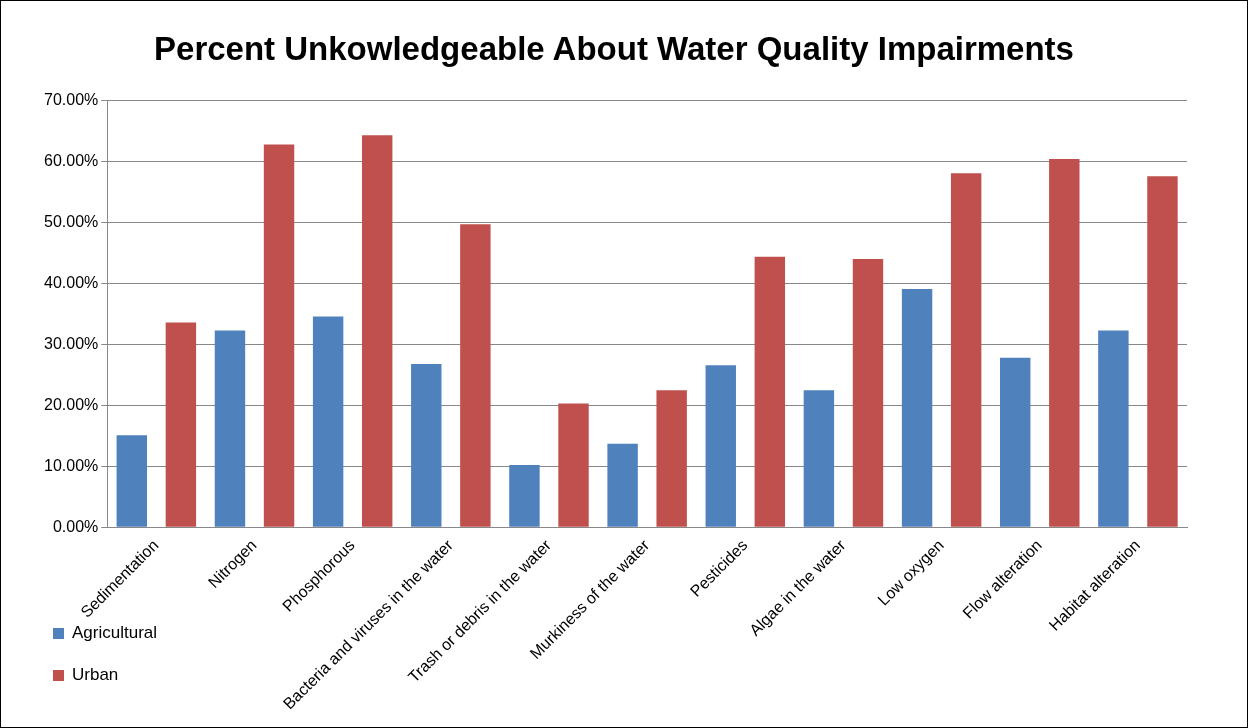  What do you see at coordinates (75, 526) in the screenshot?
I see `y-tick-label: 0.00%` at bounding box center [75, 526].